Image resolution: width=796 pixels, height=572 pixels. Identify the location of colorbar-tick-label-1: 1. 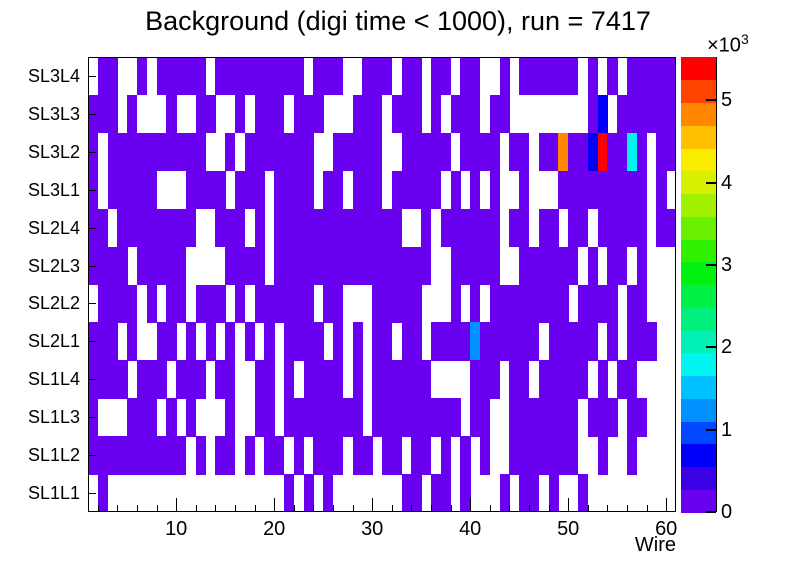
(727, 429).